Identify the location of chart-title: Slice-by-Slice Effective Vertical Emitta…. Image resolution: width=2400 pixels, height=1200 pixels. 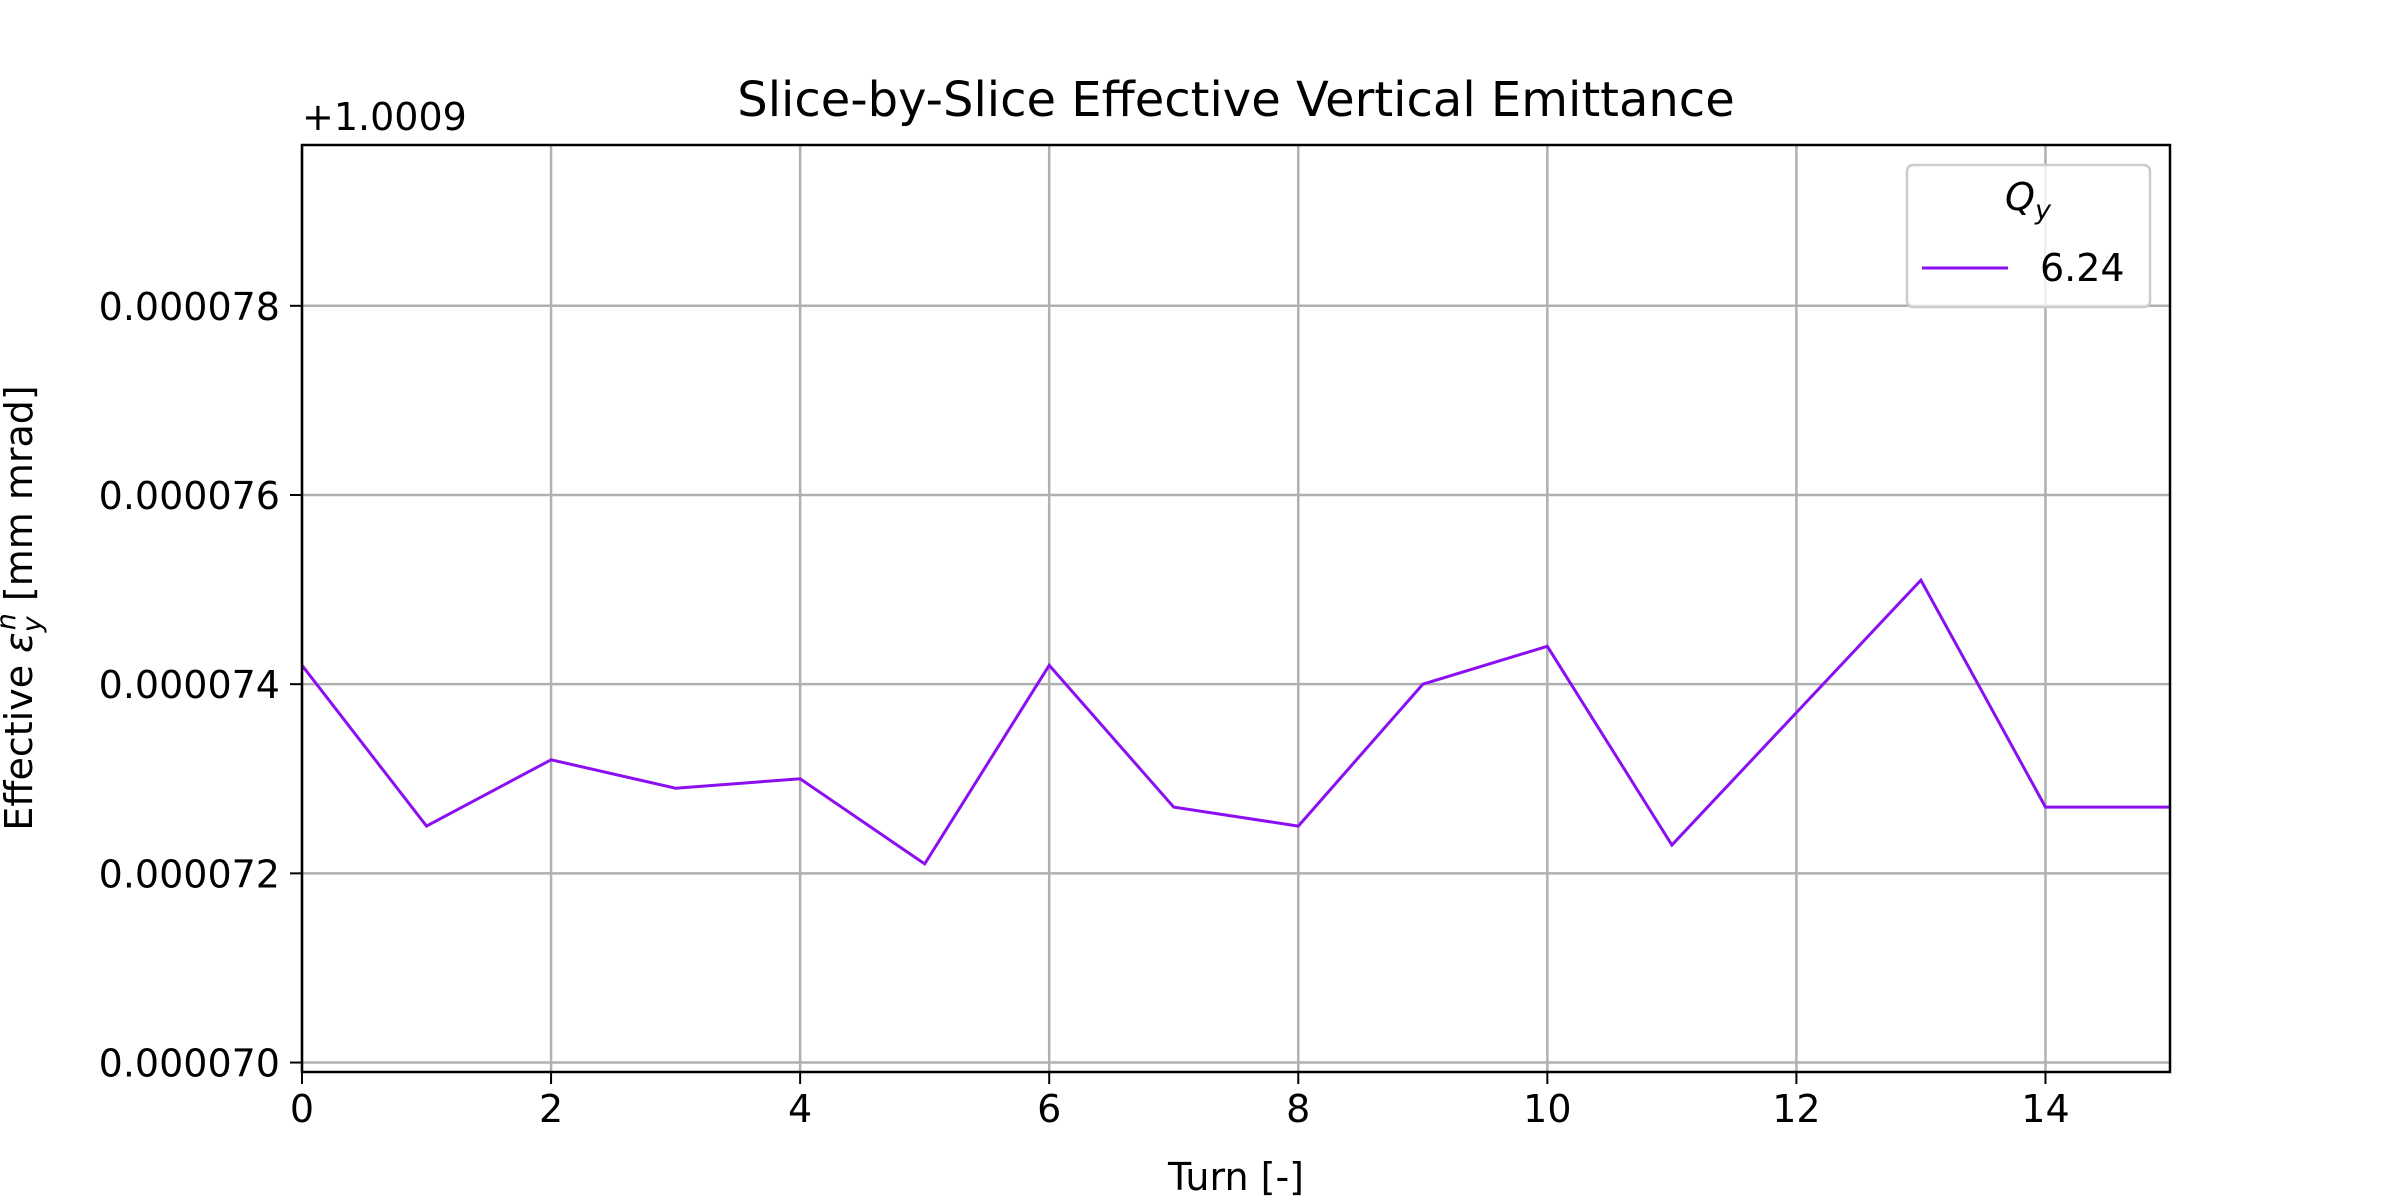
(1235, 100).